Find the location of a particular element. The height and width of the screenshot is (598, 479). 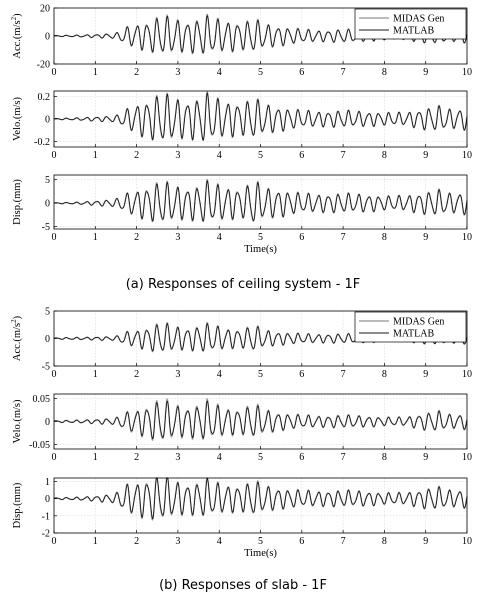

y-tick-label: -1 is located at coordinates (46, 516).